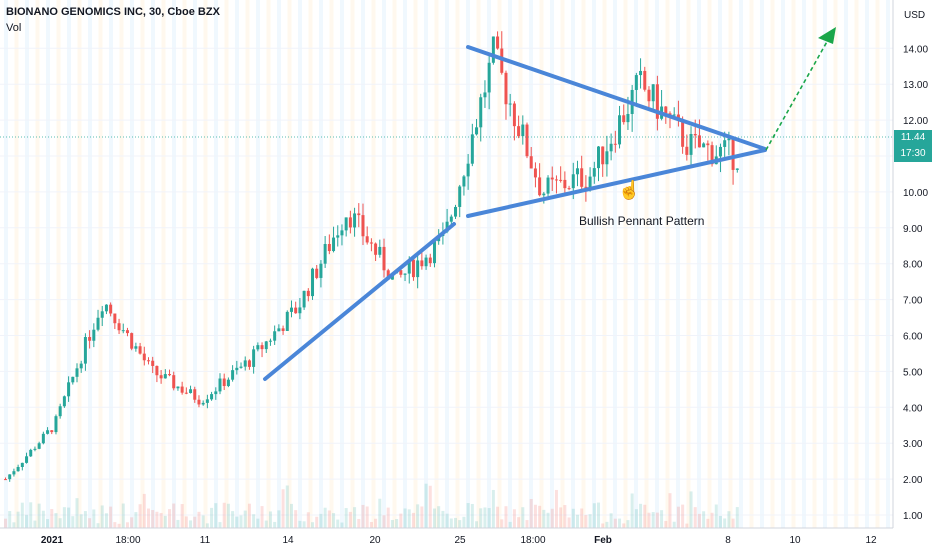  Describe the element at coordinates (532, 540) in the screenshot. I see `time-tick-label: 18:00` at that location.